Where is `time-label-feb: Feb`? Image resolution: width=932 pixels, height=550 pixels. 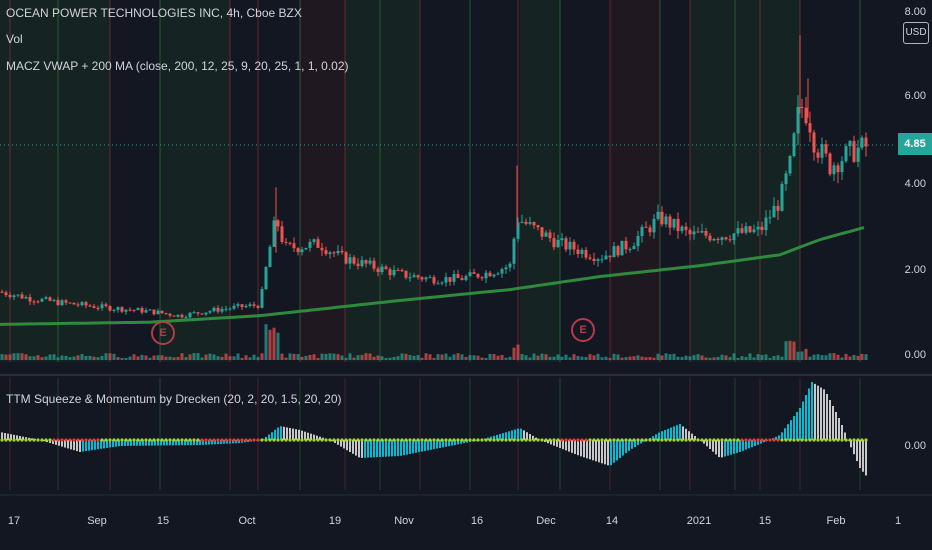
time-label-feb: Feb is located at coordinates (836, 521).